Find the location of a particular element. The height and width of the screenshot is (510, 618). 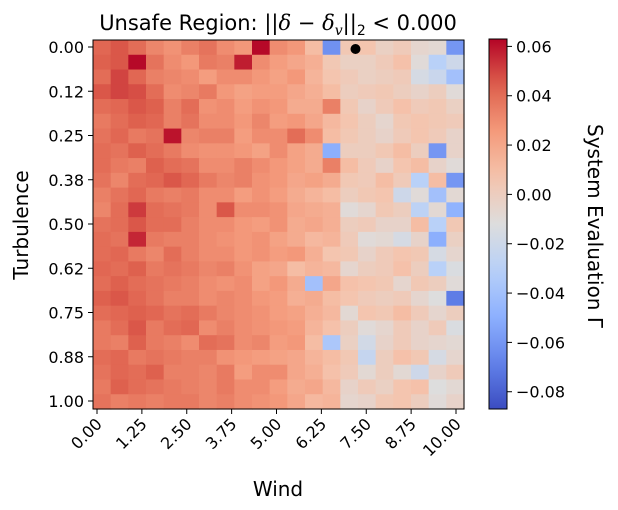

colorbar-tick-label: 0.00 is located at coordinates (534, 194).